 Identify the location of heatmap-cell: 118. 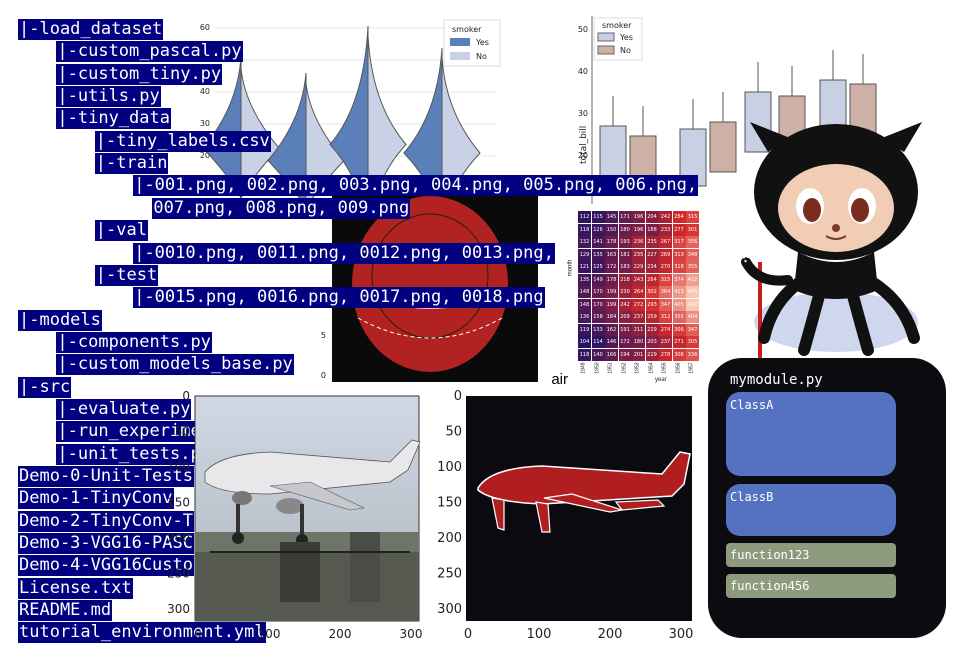
(584, 354).